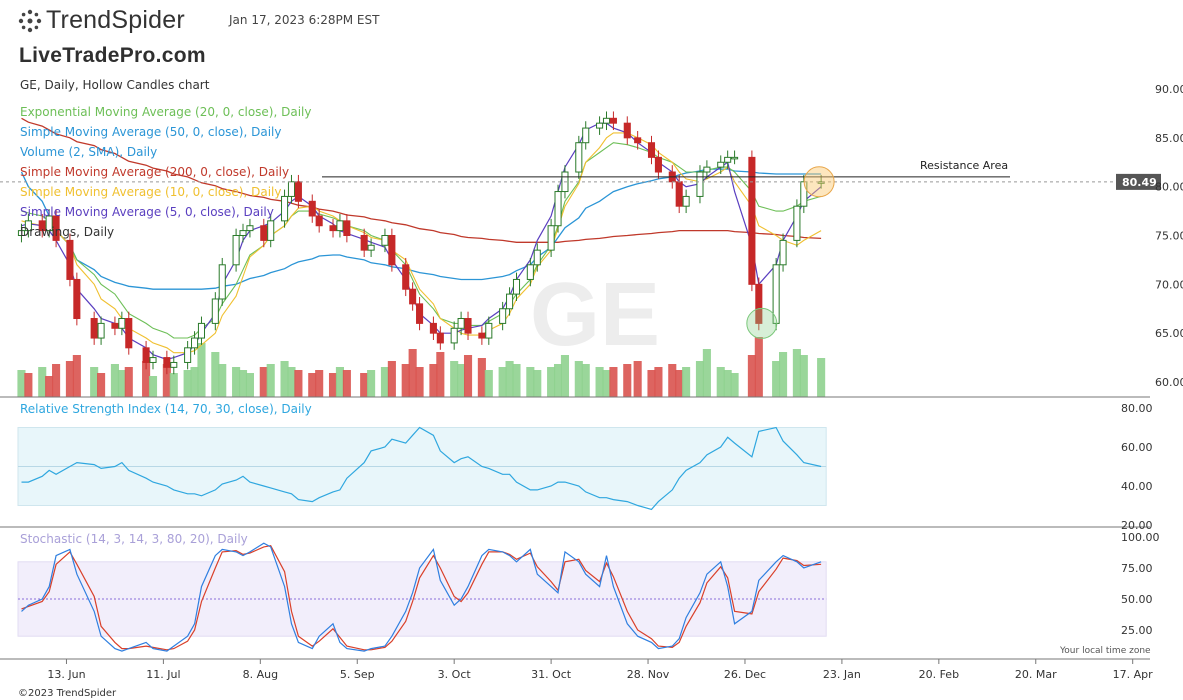 The image size is (1183, 700). I want to click on price-y-tick-label: 60.00, so click(1169, 382).